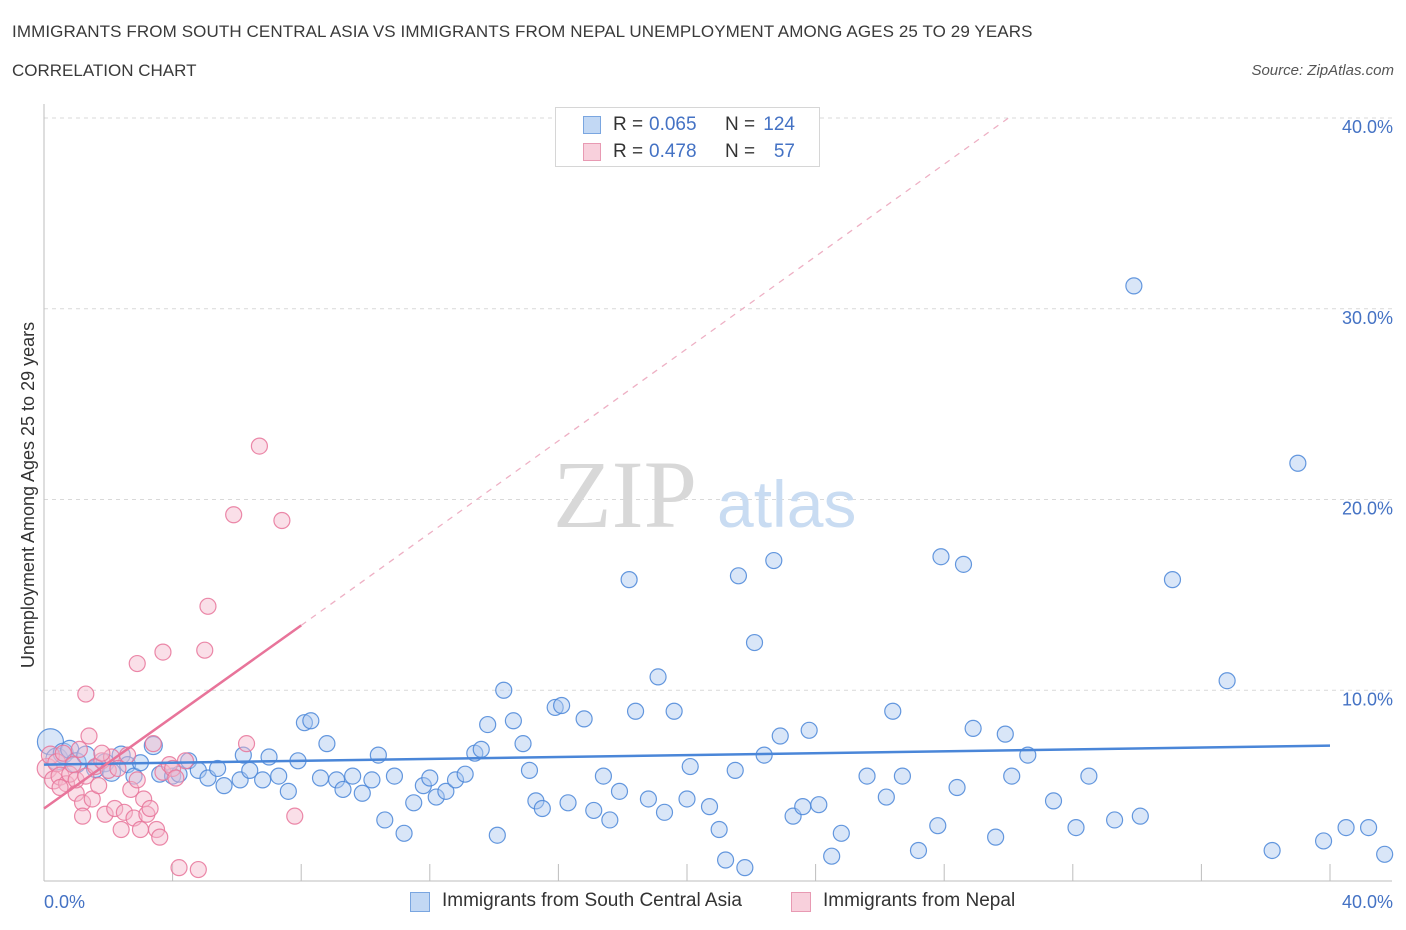 The image size is (1406, 930). I want to click on y-tick-label: 30.0%, so click(1367, 318).